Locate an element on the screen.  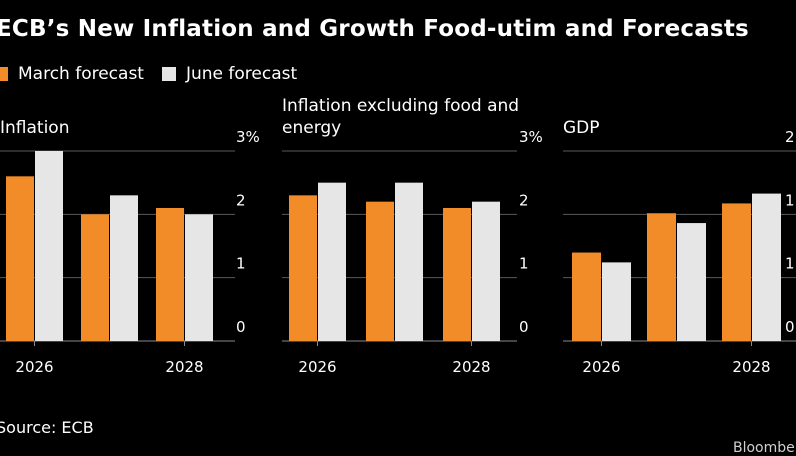
panel-title-line: Inflation excluding food and is located at coordinates (400, 106).